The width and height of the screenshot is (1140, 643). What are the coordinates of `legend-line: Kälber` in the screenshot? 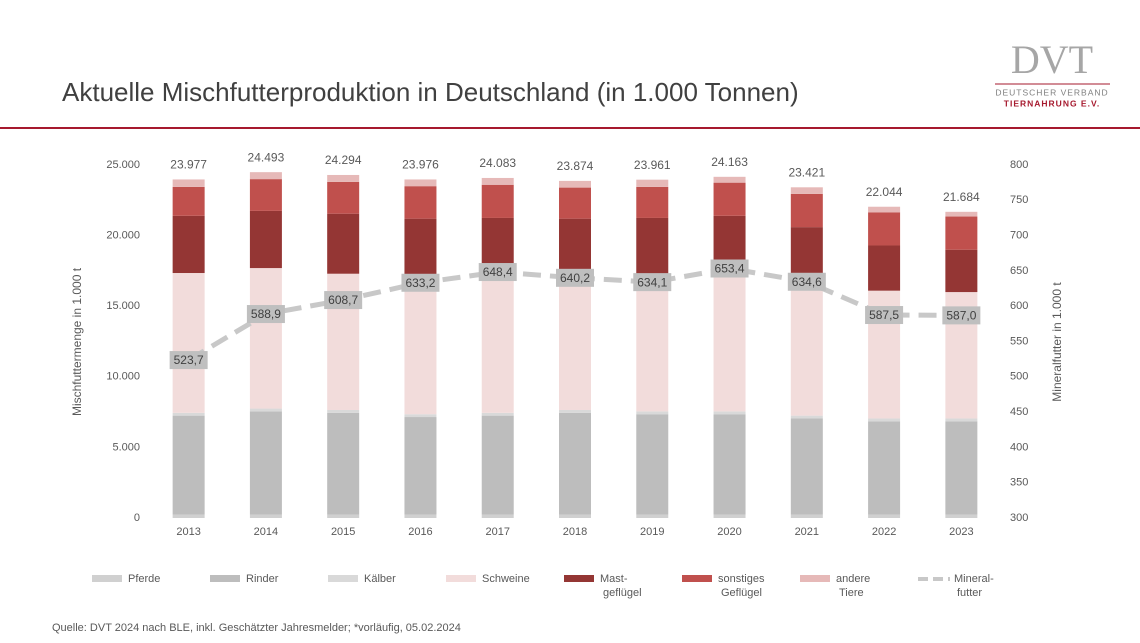 It's located at (380, 579).